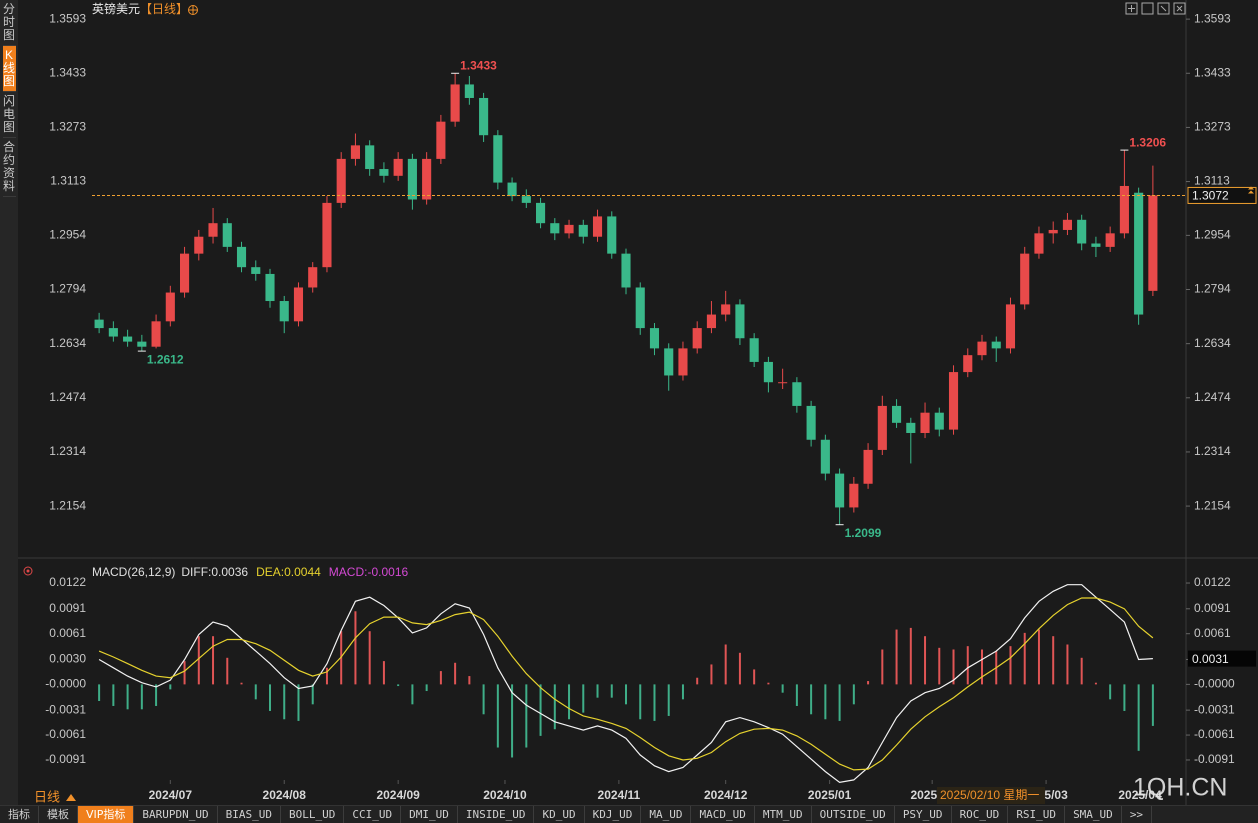 The height and width of the screenshot is (823, 1258). What do you see at coordinates (1093, 814) in the screenshot?
I see `toolbar-tab: SMA_UD` at bounding box center [1093, 814].